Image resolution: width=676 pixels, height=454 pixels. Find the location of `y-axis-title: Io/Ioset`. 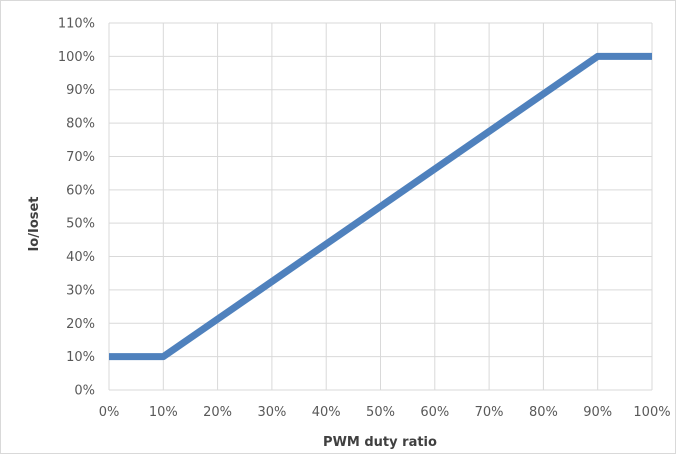

y-axis-title: Io/Ioset is located at coordinates (34, 223).